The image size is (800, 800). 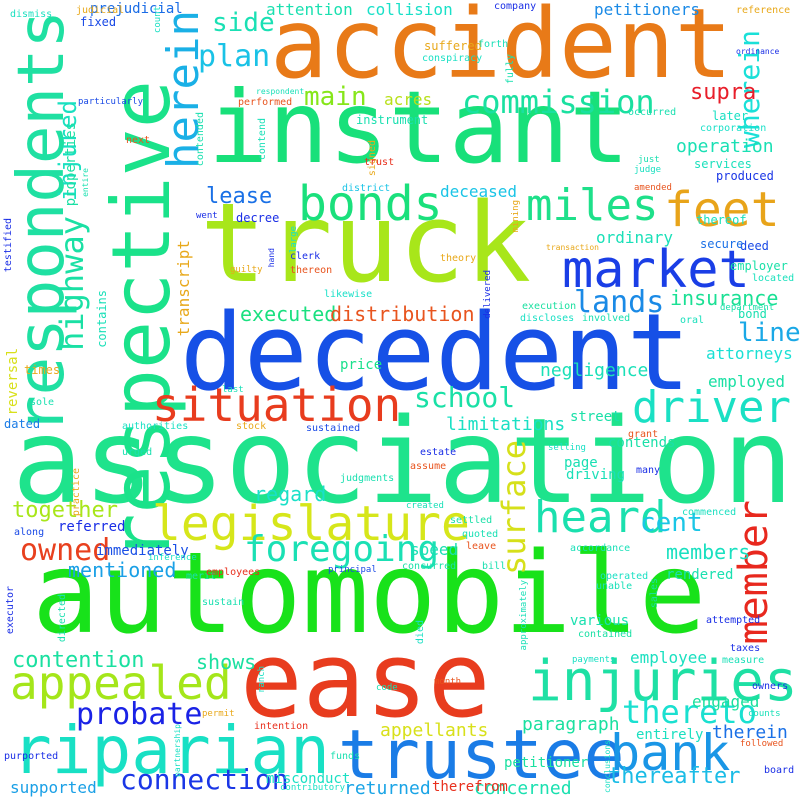 What do you see at coordinates (758, 51) in the screenshot?
I see `cloud-word-ordinance: ordinance` at bounding box center [758, 51].